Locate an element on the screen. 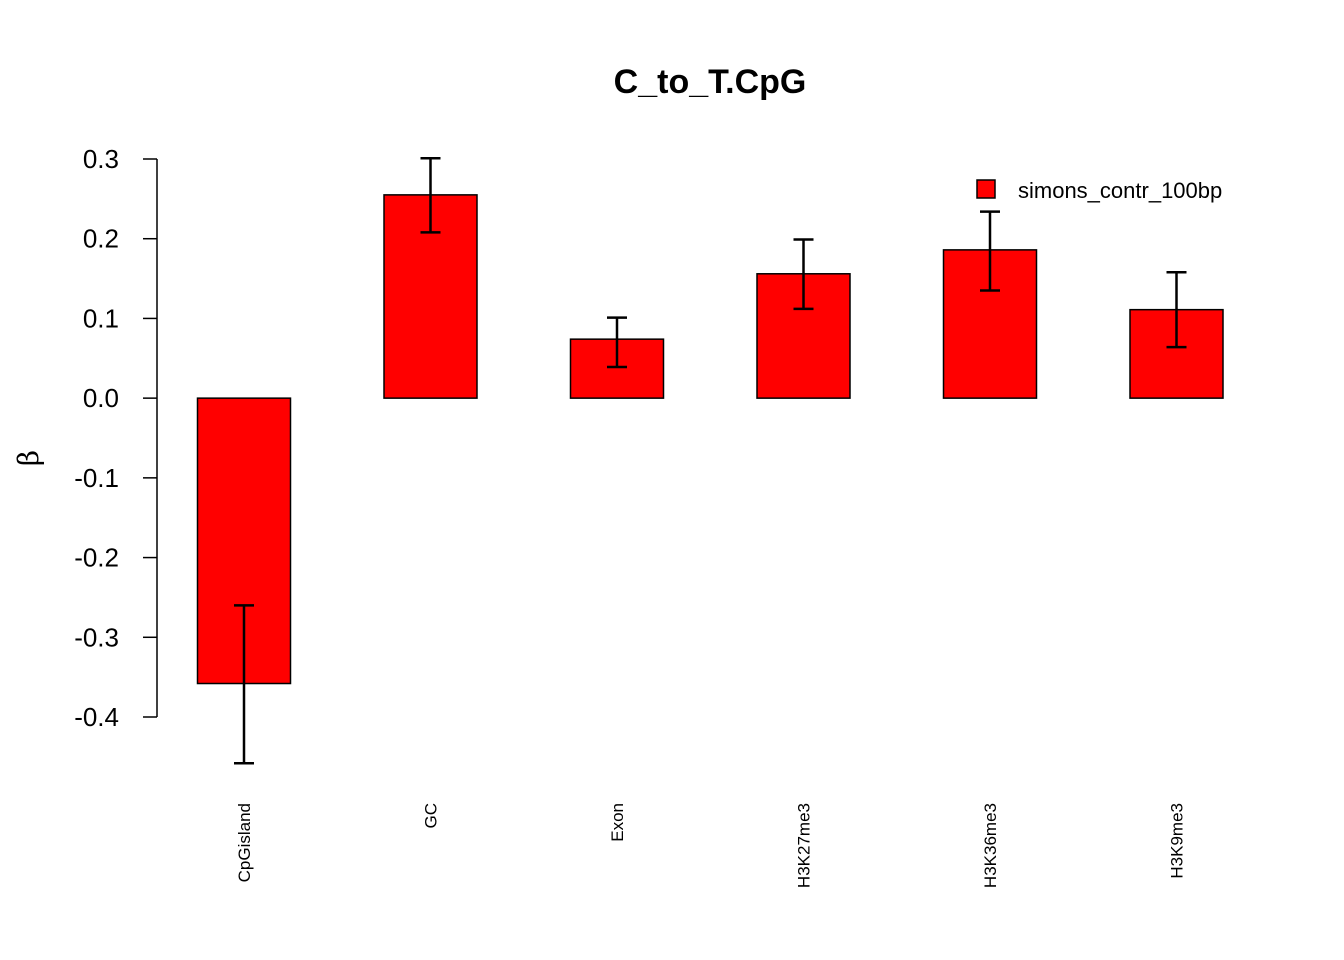 The image size is (1344, 960). x-tick-label: Exon is located at coordinates (617, 822).